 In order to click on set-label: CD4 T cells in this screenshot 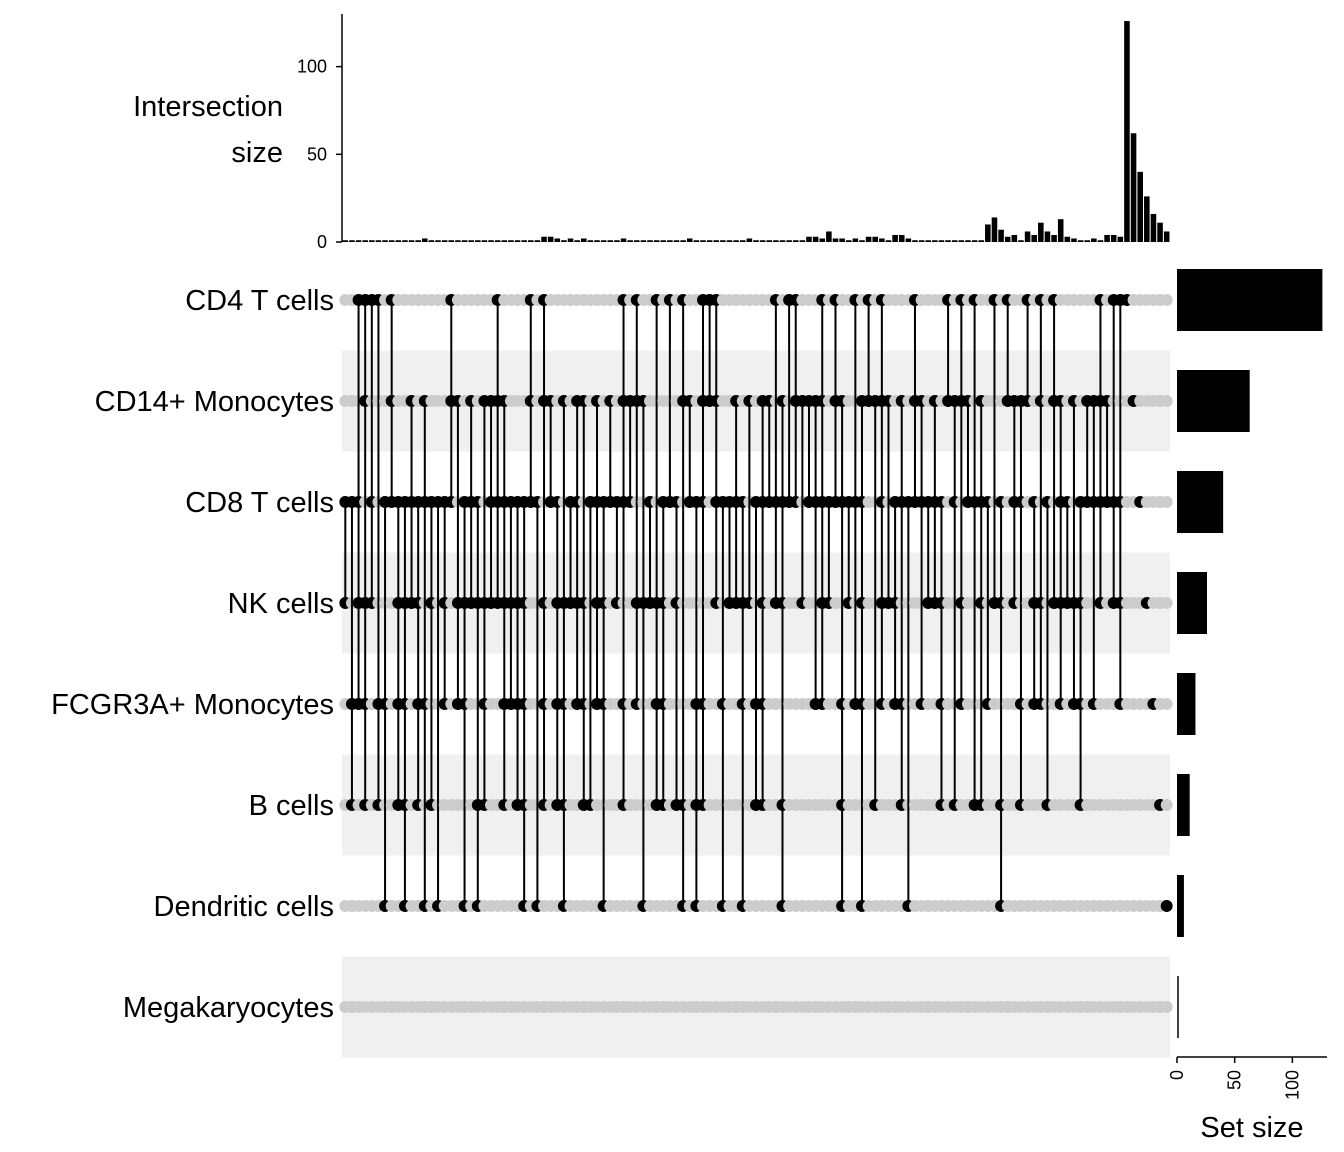, I will do `click(259, 301)`.